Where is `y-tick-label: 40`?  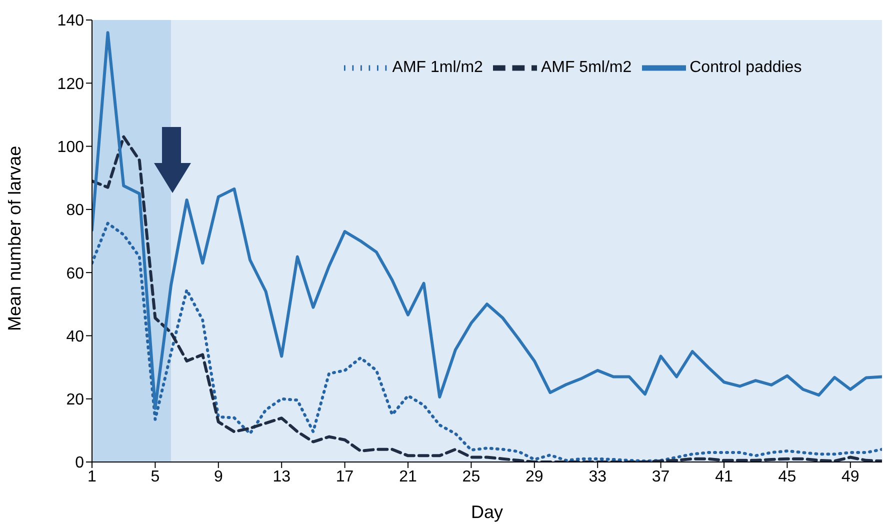 y-tick-label: 40 is located at coordinates (75, 337).